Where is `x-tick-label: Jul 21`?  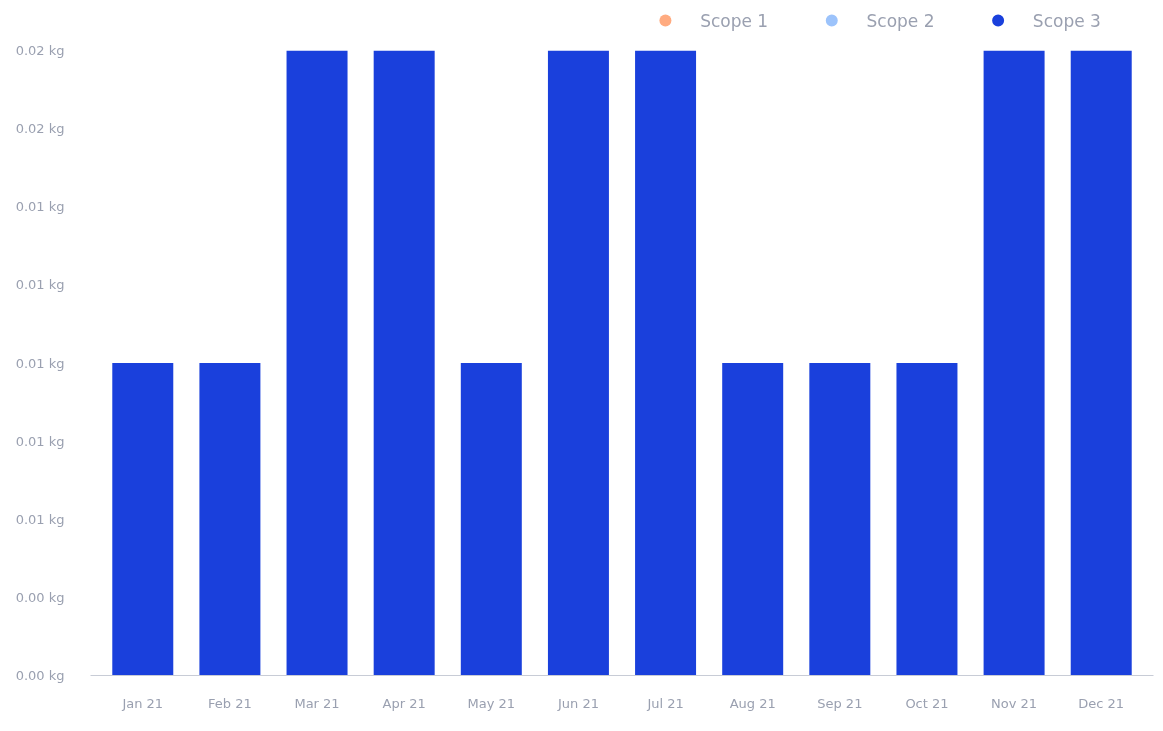 x-tick-label: Jul 21 is located at coordinates (665, 703).